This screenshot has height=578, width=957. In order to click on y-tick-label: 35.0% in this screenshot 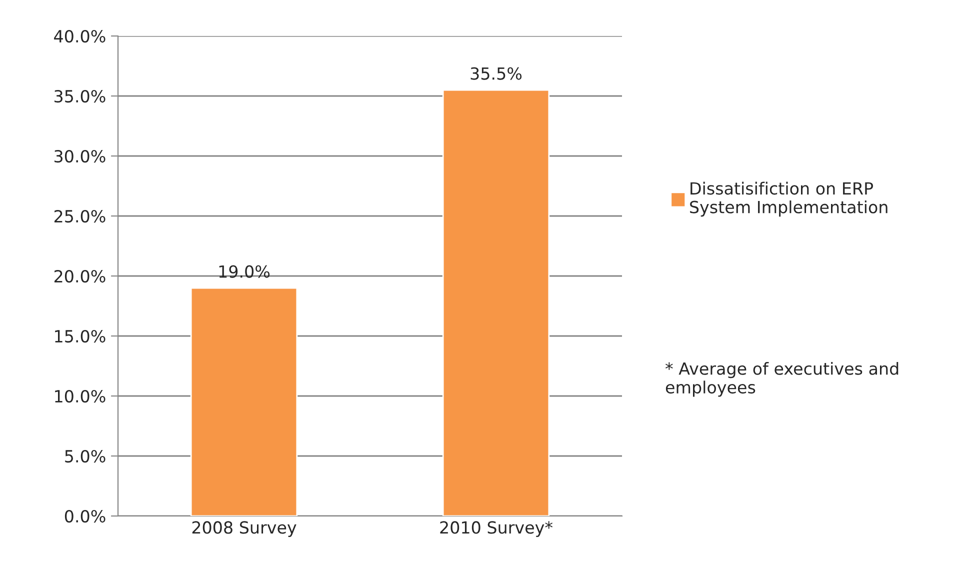, I will do `click(80, 96)`.